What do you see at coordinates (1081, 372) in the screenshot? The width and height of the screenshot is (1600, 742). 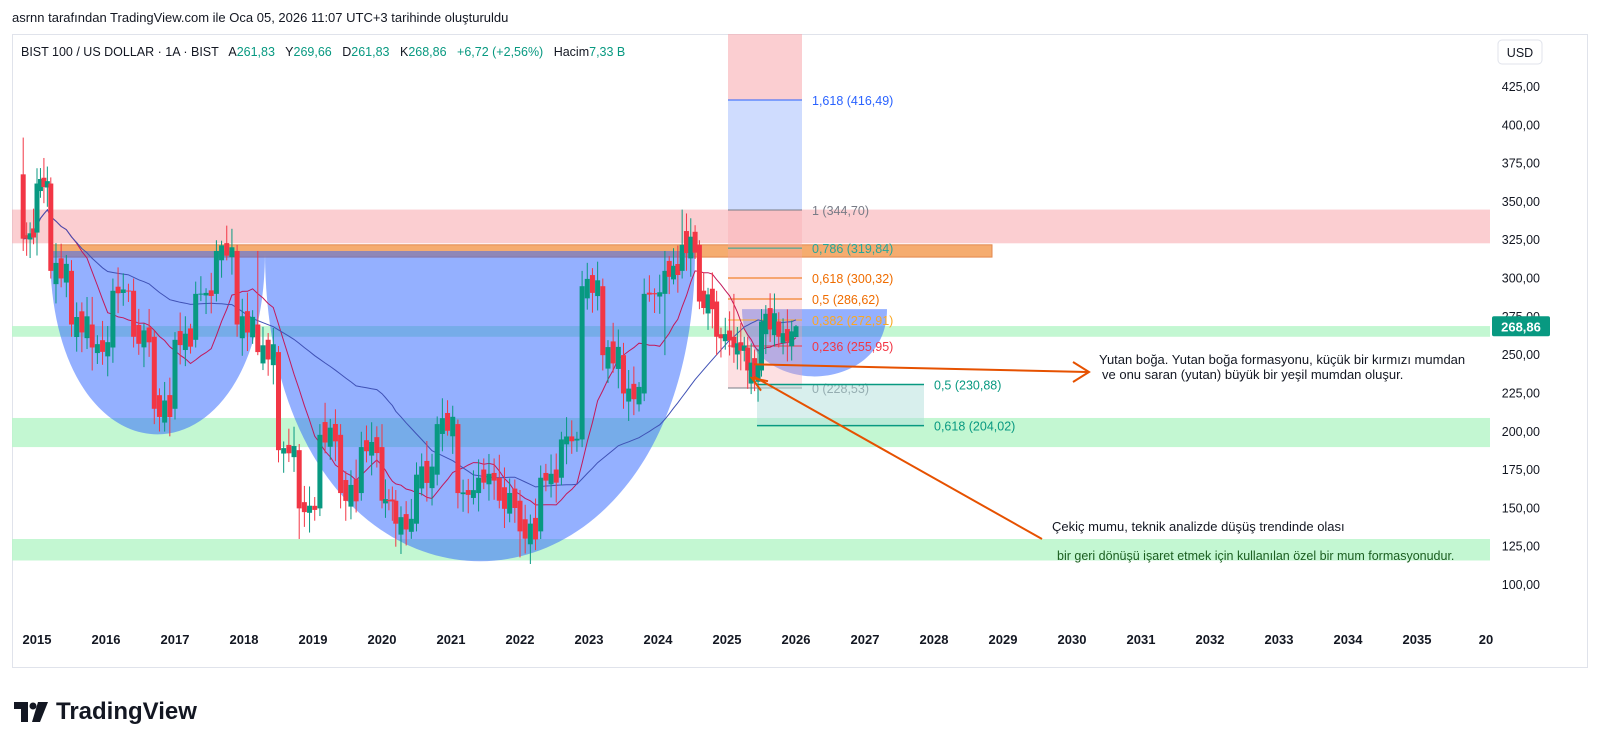 I see `engulfing-arrow-head` at bounding box center [1081, 372].